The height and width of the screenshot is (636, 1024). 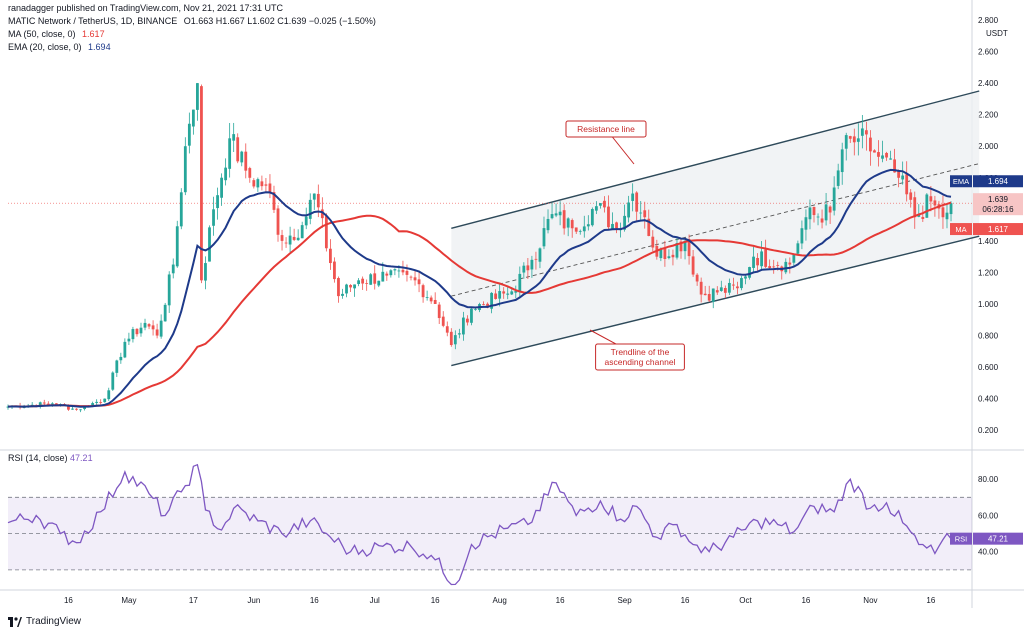 What do you see at coordinates (988, 515) in the screenshot?
I see `rsi-axis-tick: 60.00` at bounding box center [988, 515].